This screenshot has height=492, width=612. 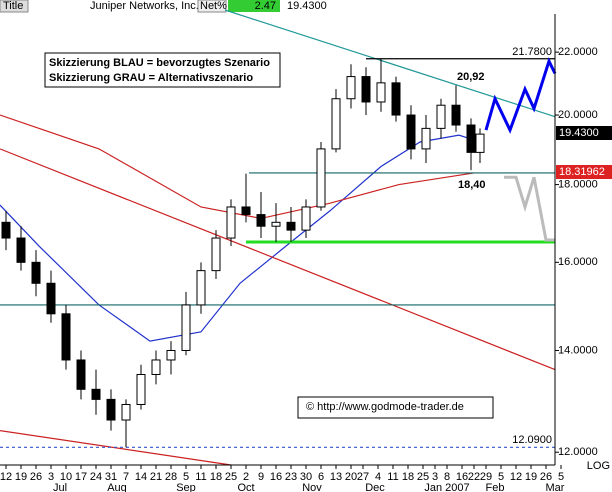 What do you see at coordinates (375, 487) in the screenshot?
I see `month-label: Dec` at bounding box center [375, 487].